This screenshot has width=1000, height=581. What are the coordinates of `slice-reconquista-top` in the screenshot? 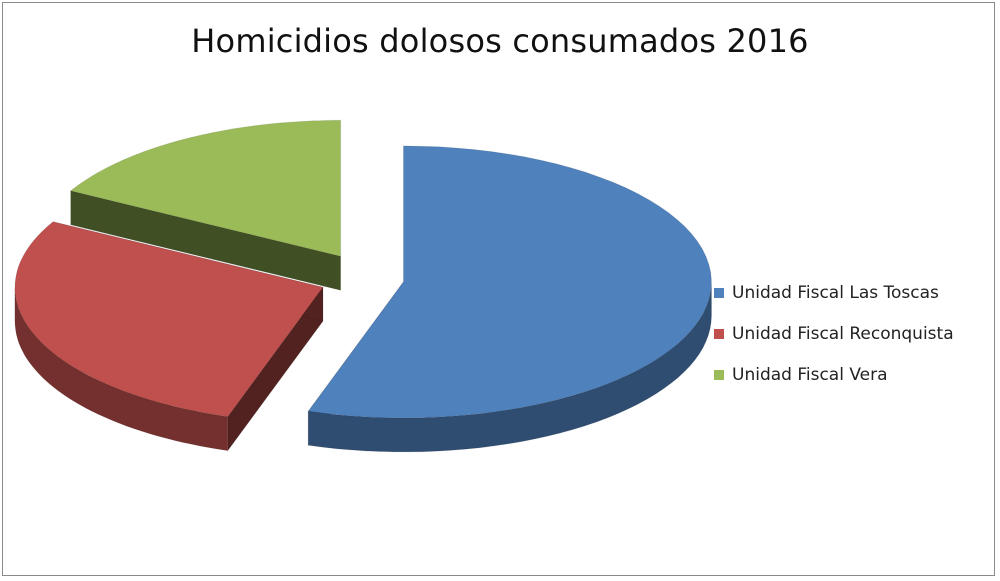 It's located at (169, 319).